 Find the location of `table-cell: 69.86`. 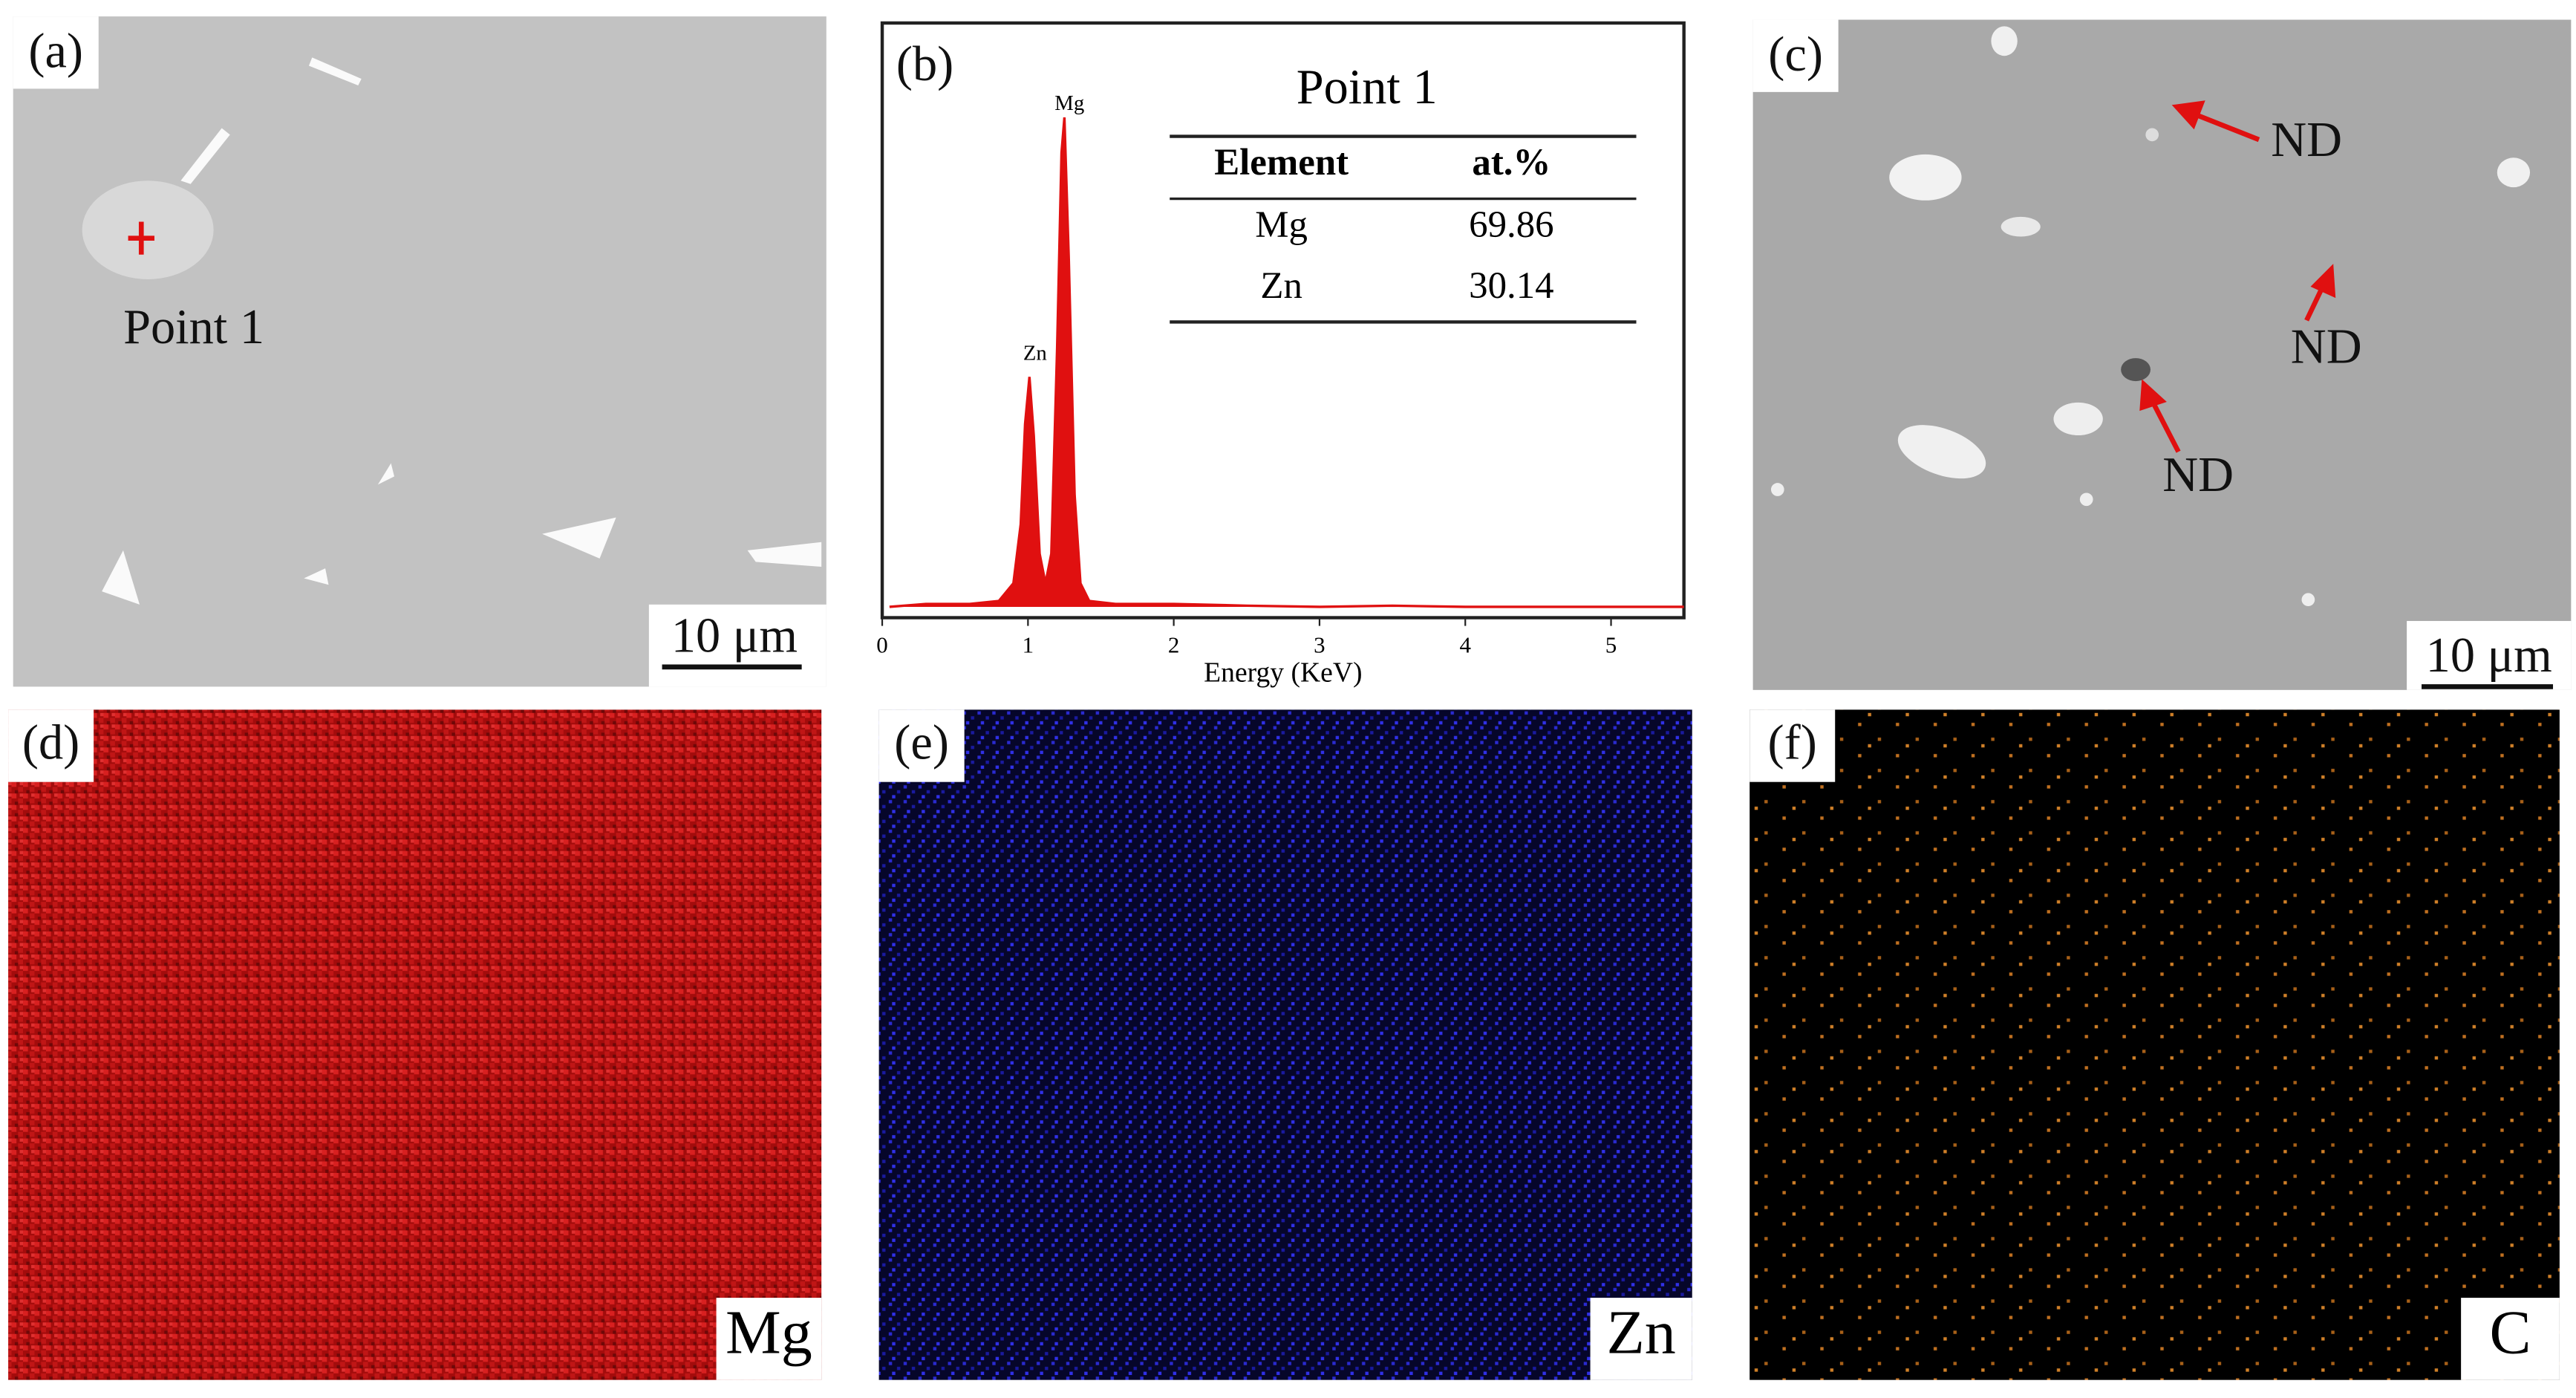

table-cell: 69.86 is located at coordinates (1511, 225).